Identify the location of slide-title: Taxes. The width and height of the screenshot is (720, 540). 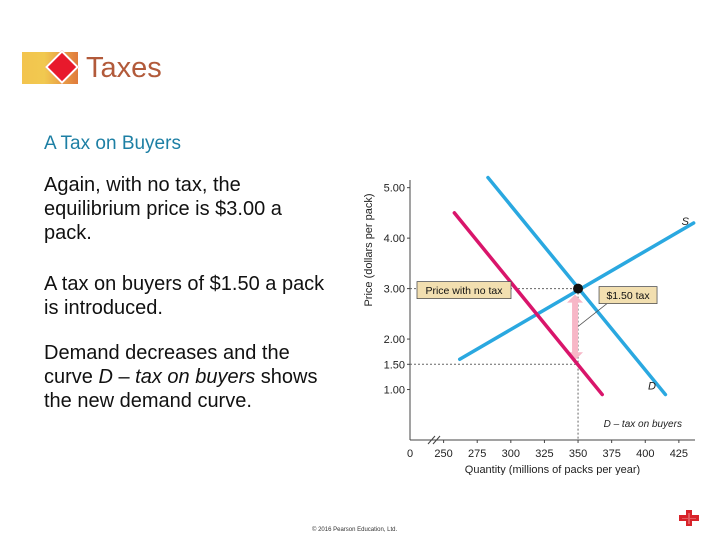
(124, 68).